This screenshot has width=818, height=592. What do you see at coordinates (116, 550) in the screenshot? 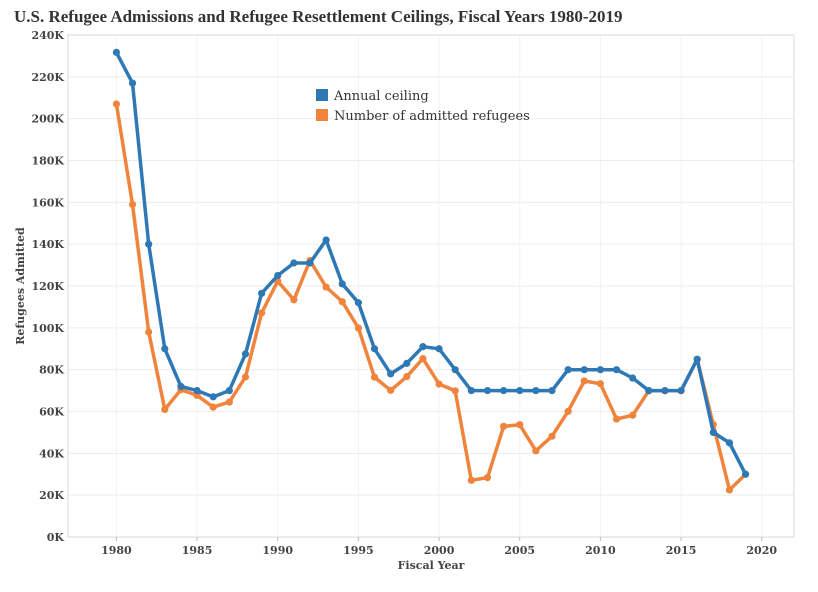
I see `x-tick-label: 1980` at bounding box center [116, 550].